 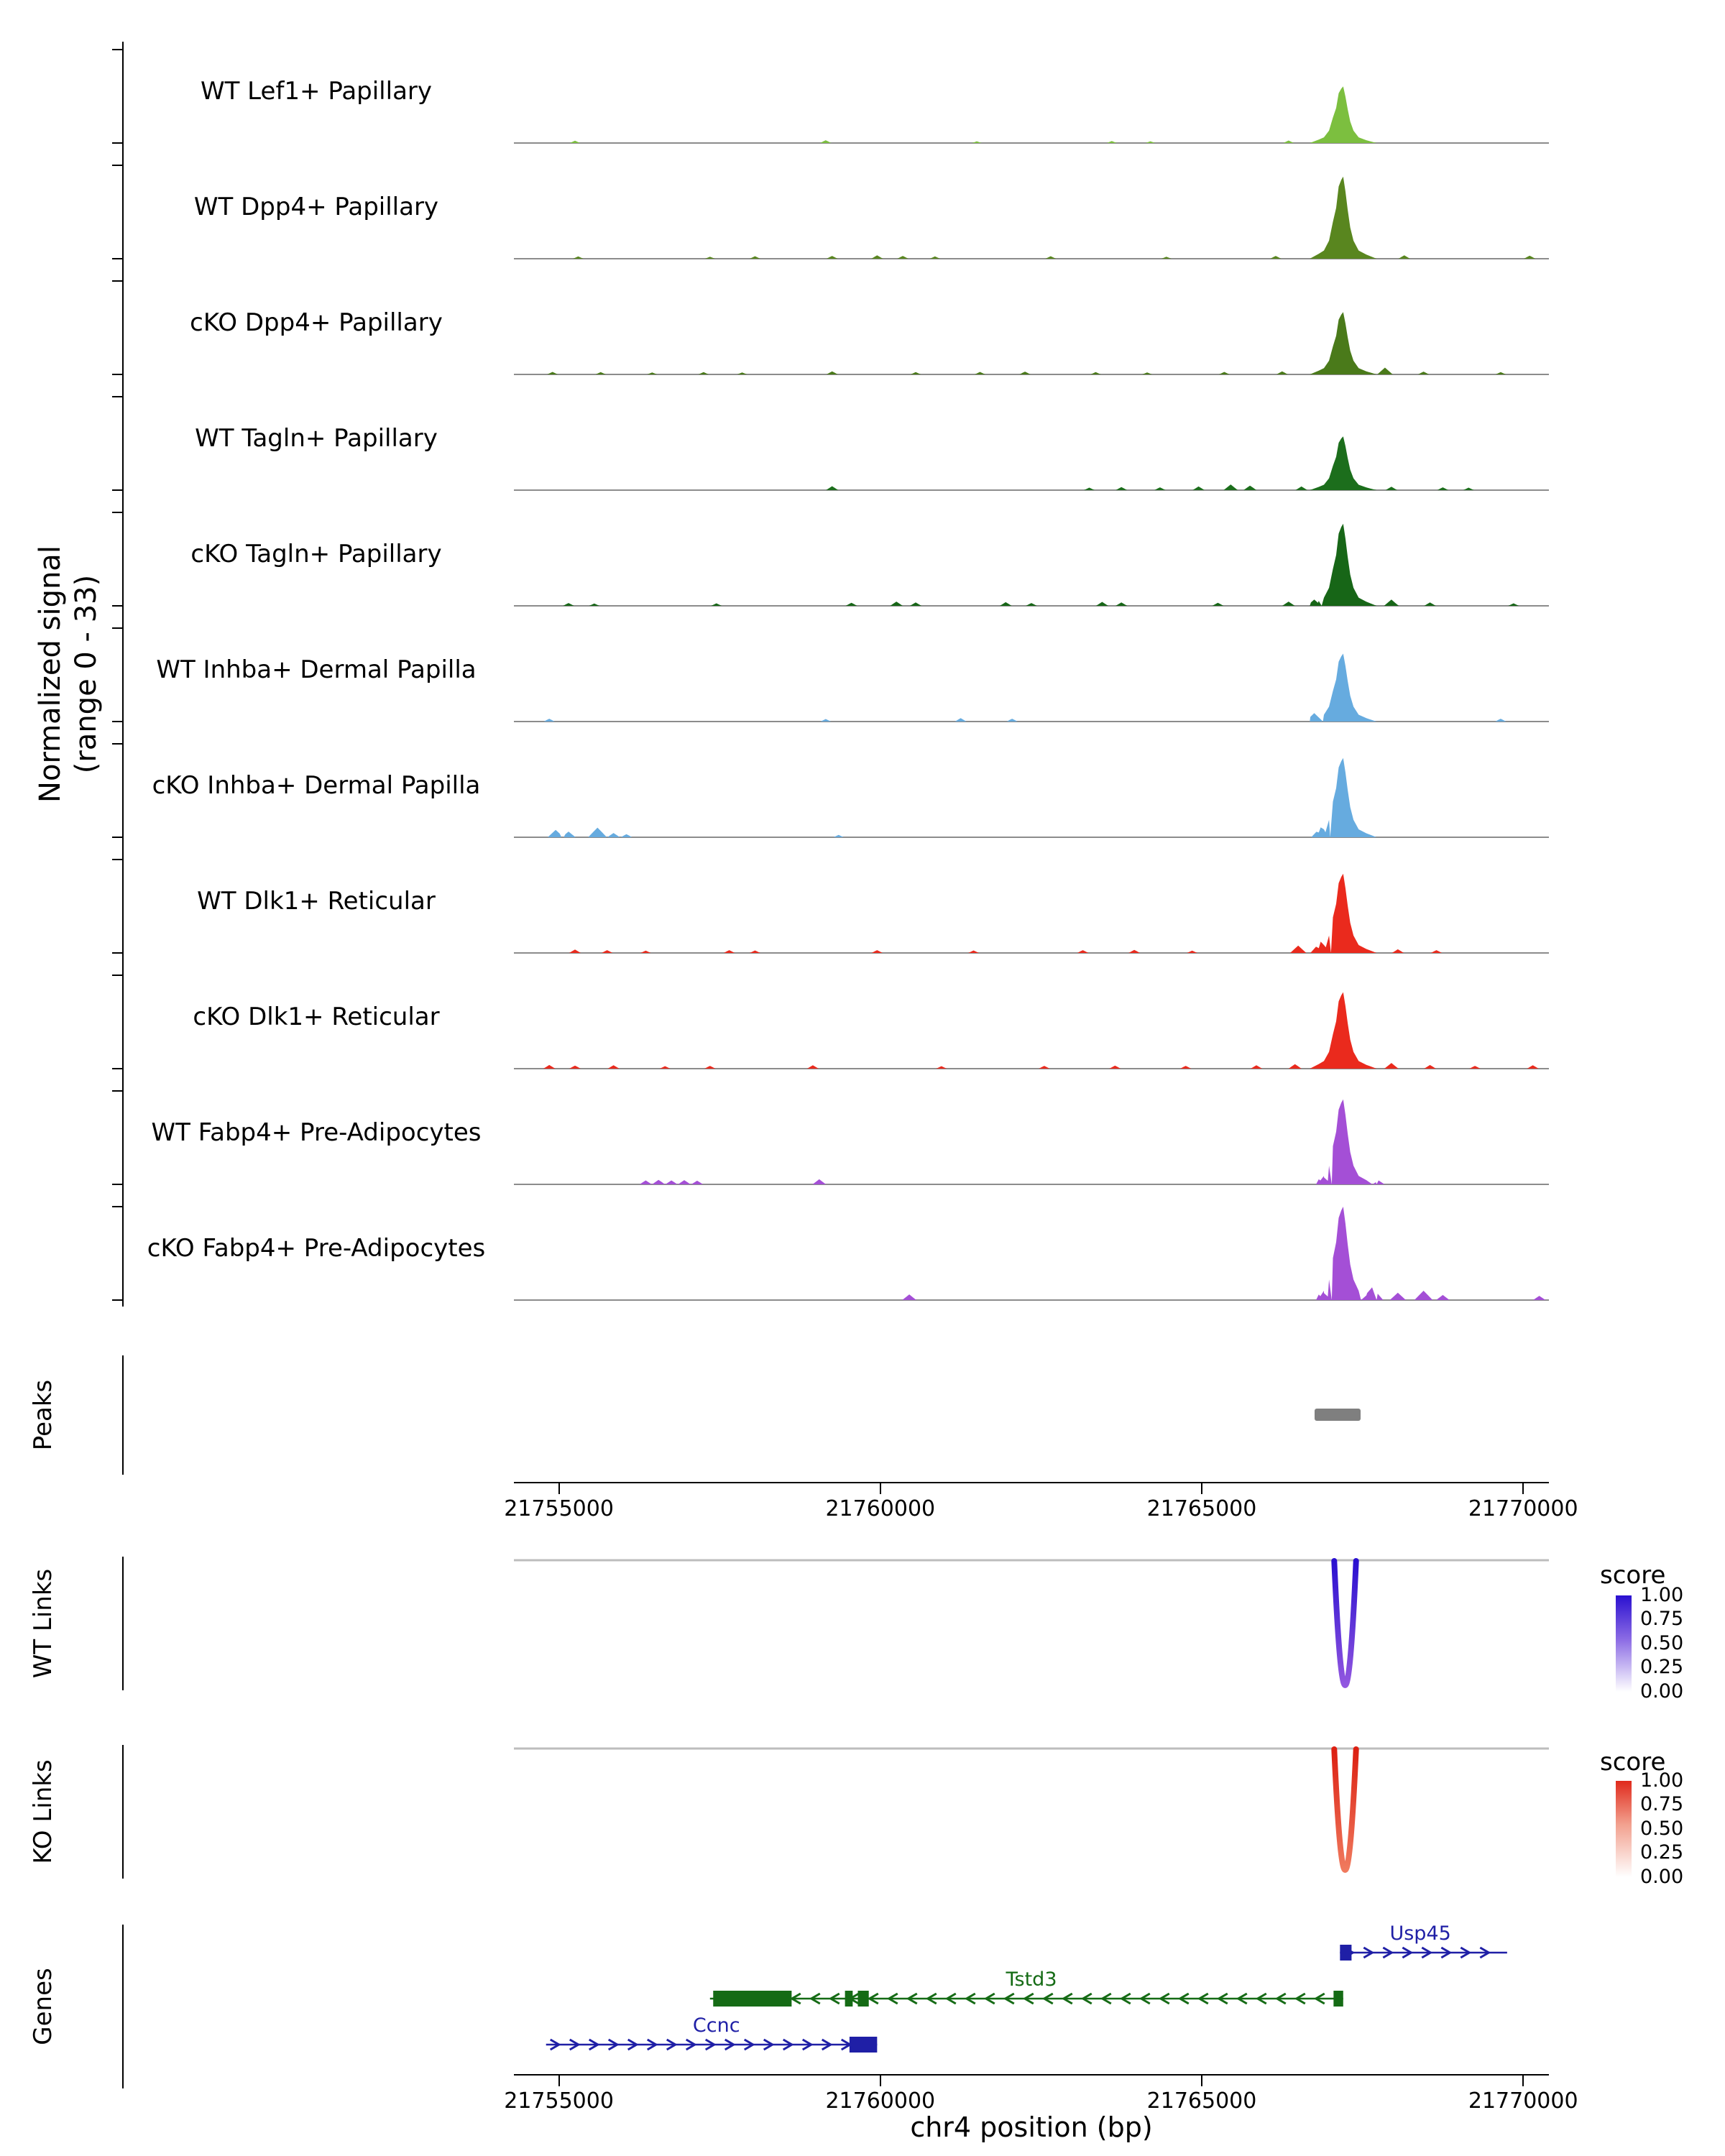 I want to click on gene-label: Usp45, so click(x=1419, y=1933).